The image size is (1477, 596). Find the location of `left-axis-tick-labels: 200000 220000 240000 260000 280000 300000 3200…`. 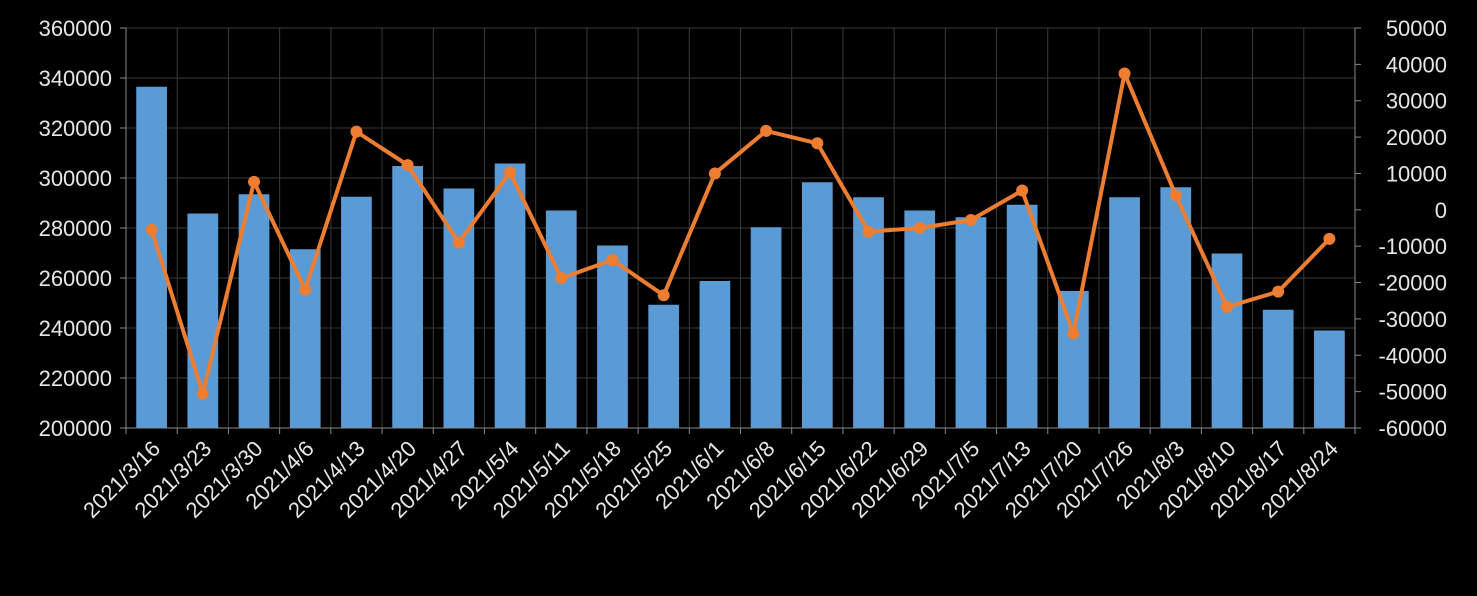

left-axis-tick-labels: 200000 220000 240000 260000 280000 300000 3200… is located at coordinates (75, 228).